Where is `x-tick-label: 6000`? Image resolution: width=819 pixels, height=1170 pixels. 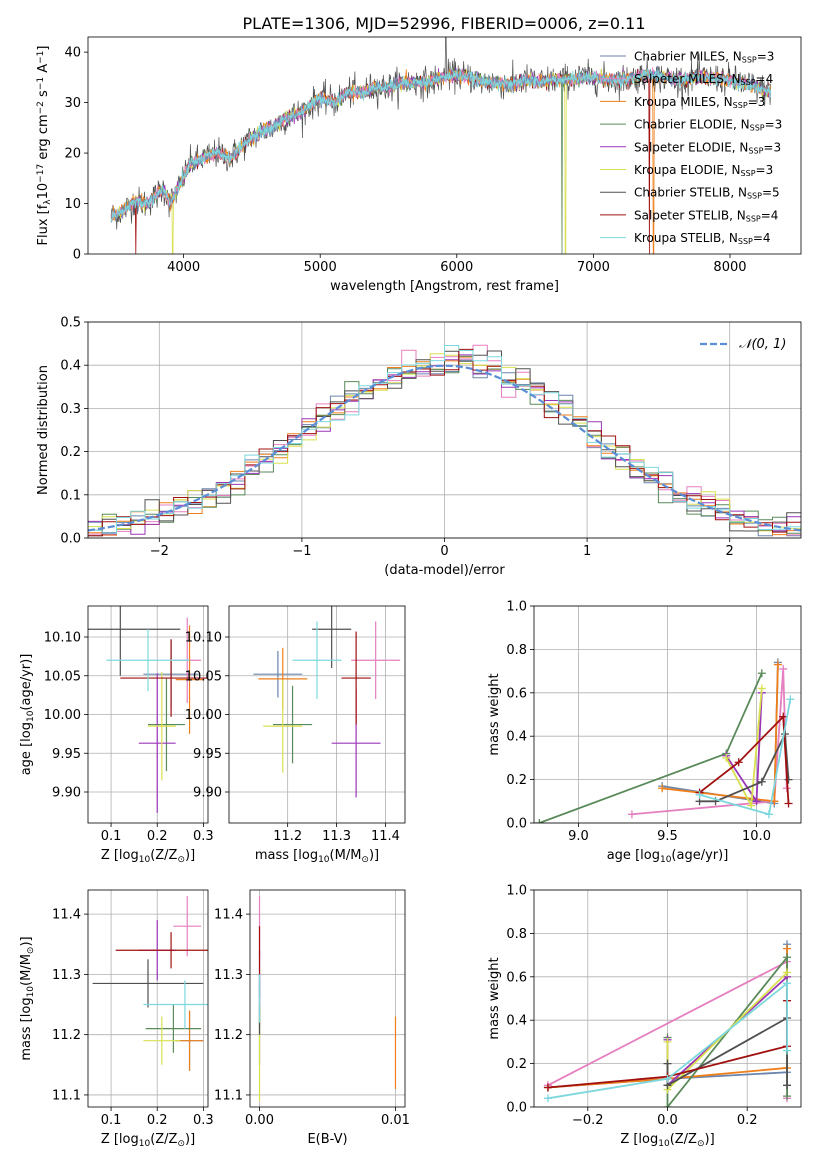
x-tick-label: 6000 is located at coordinates (456, 267).